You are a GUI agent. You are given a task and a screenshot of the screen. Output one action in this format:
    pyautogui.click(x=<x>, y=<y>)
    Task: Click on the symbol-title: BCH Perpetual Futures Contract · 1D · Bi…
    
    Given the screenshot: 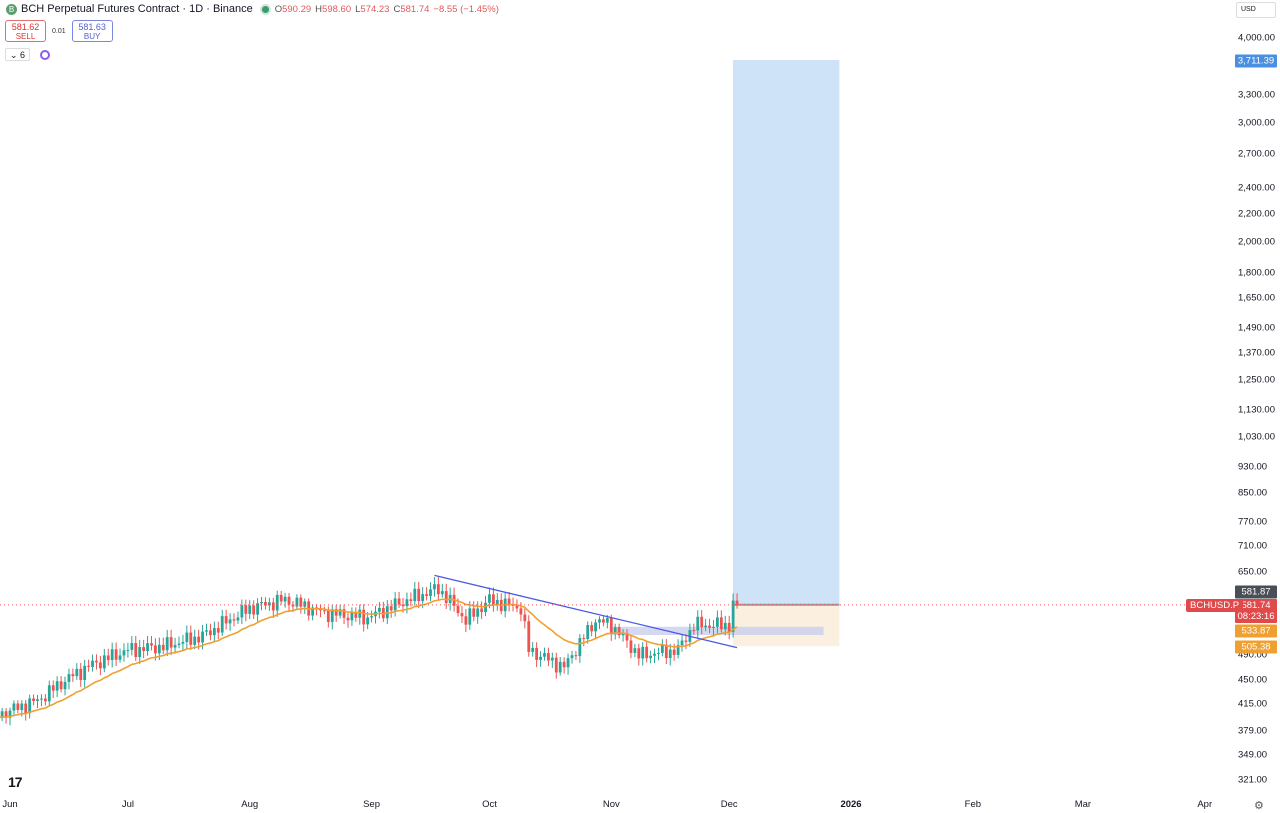 What is the action you would take?
    pyautogui.click(x=137, y=9)
    